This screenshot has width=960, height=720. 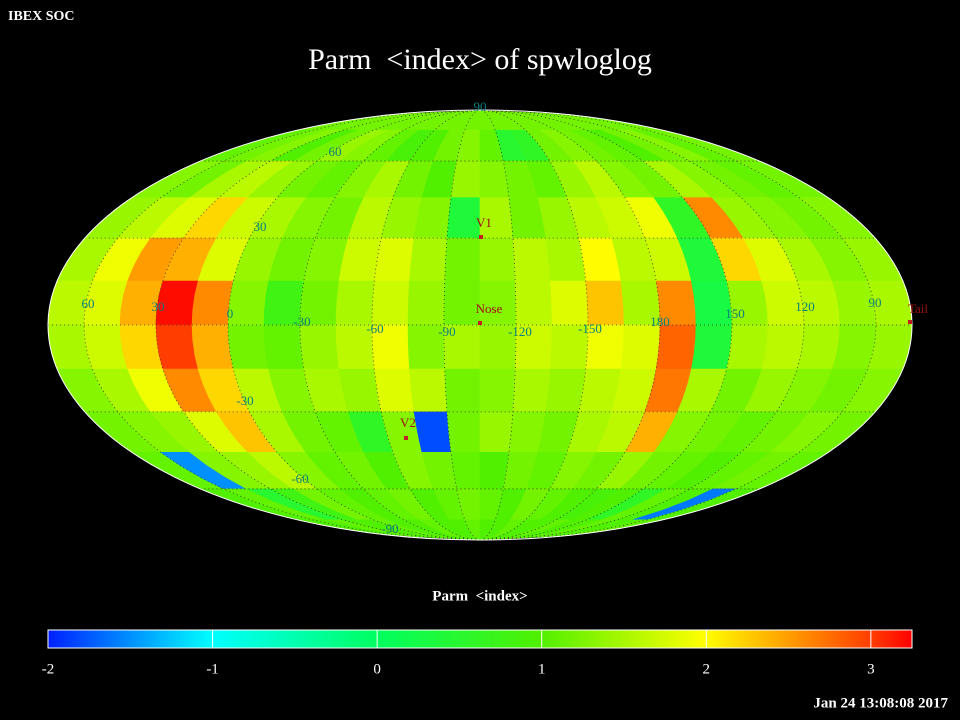 I want to click on lat-label: 30, so click(x=260, y=226).